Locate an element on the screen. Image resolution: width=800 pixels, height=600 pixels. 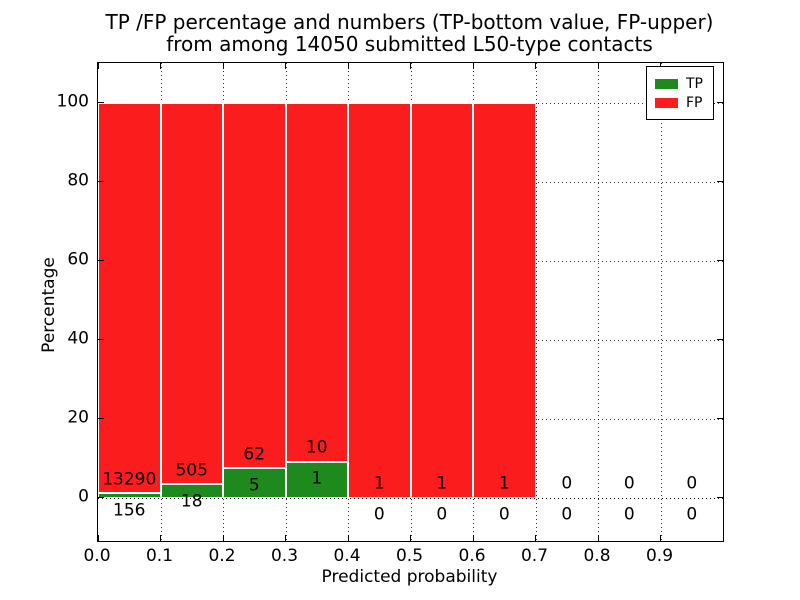
fp-count-label: 62 is located at coordinates (254, 454).